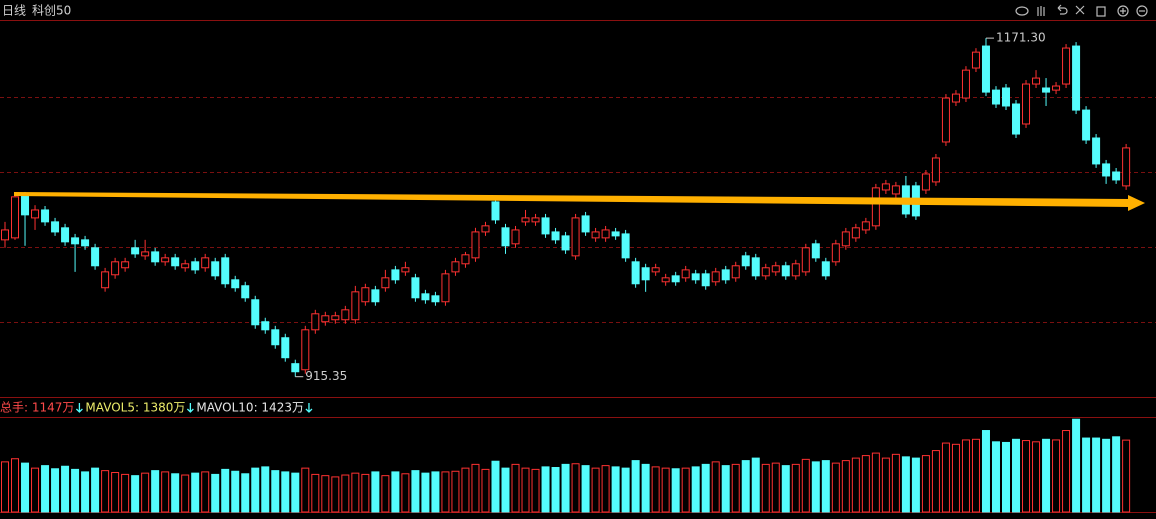  I want to click on zoom-in-icon, so click(1123, 11).